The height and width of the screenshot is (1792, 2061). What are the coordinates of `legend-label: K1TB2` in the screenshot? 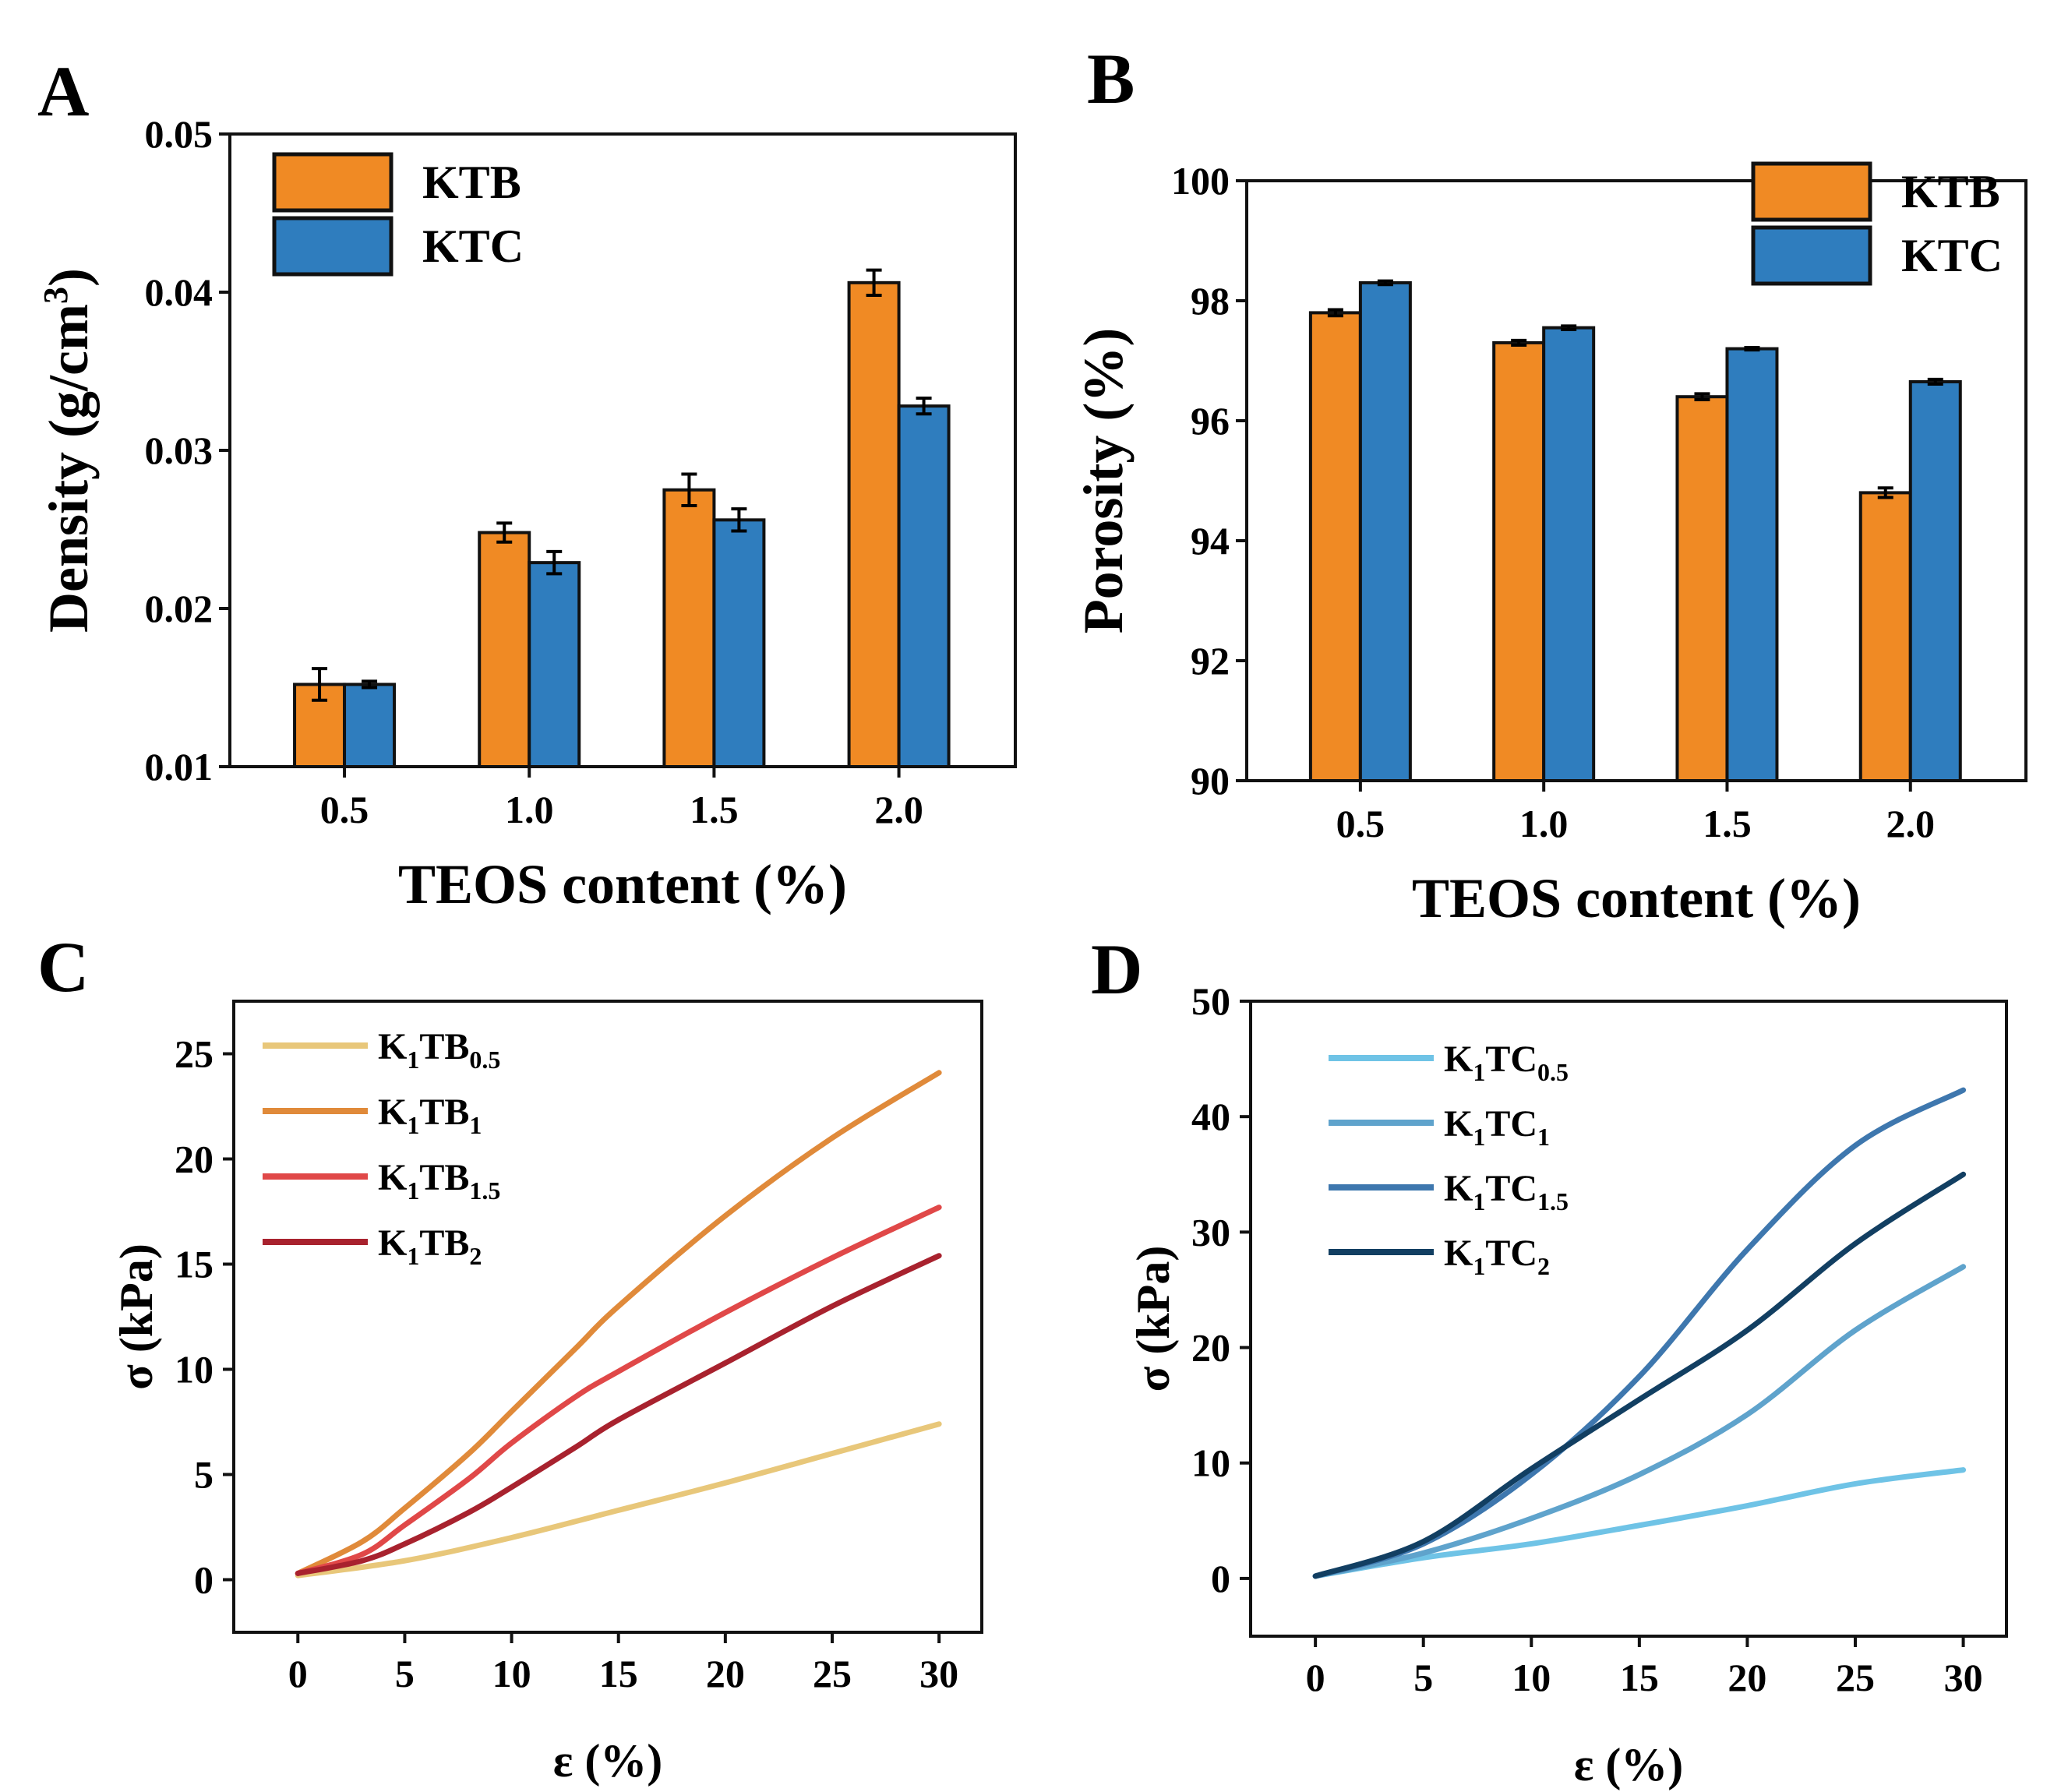 It's located at (430, 1246).